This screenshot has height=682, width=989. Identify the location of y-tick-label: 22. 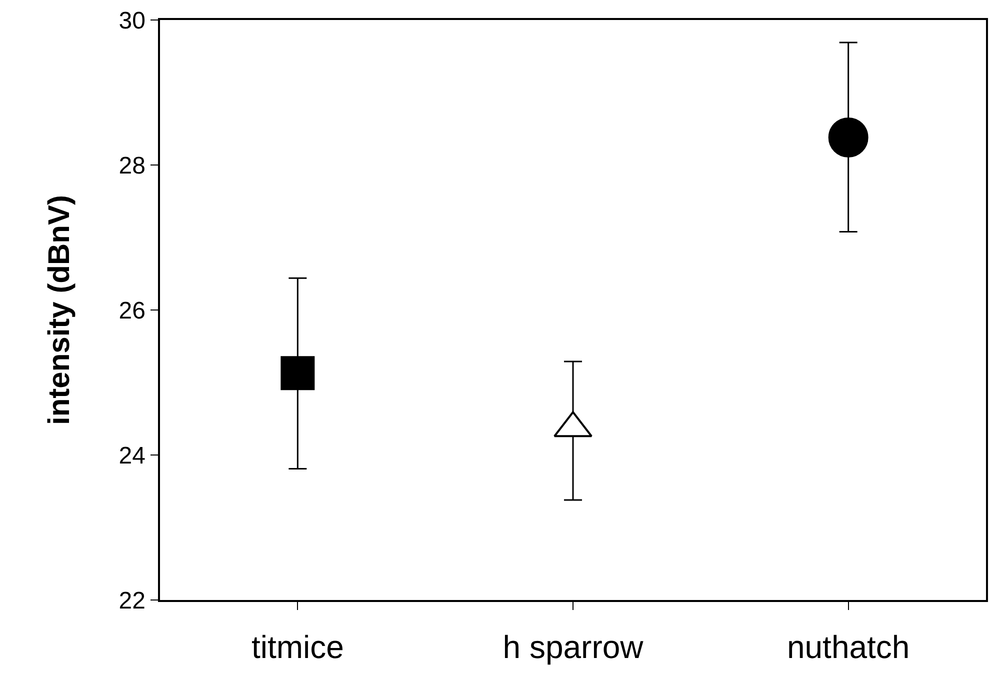
(132, 600).